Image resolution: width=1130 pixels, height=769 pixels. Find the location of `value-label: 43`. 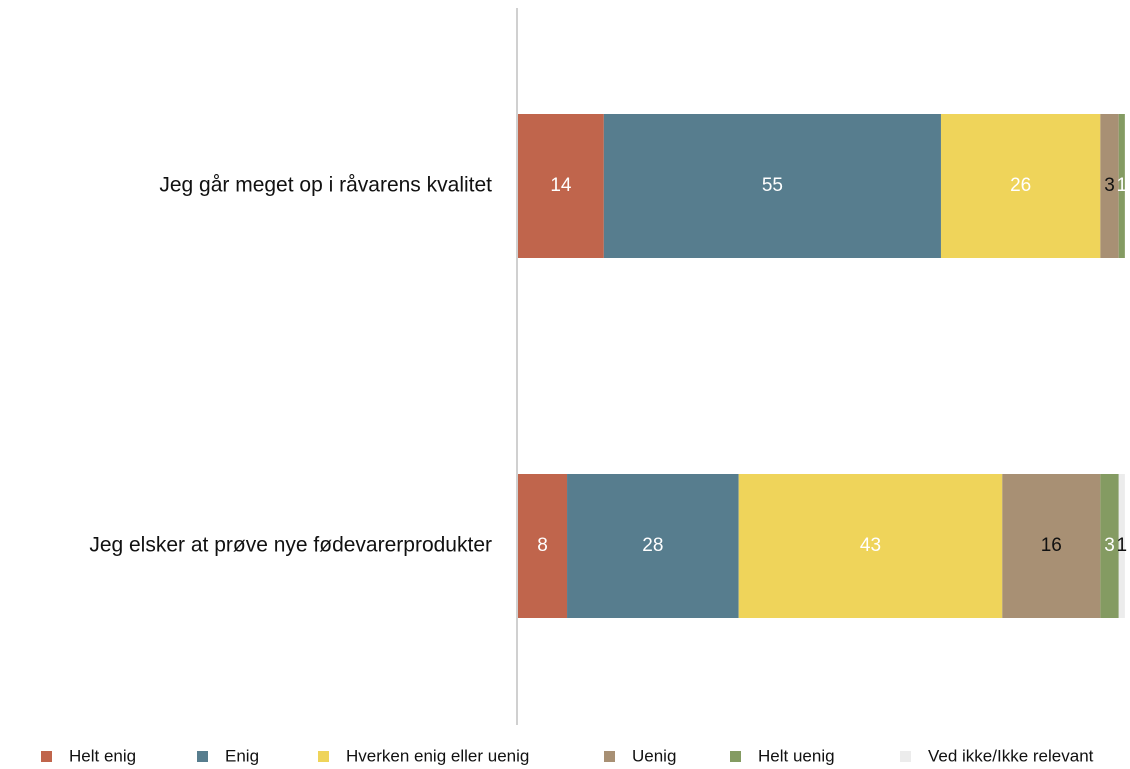

value-label: 43 is located at coordinates (870, 545).